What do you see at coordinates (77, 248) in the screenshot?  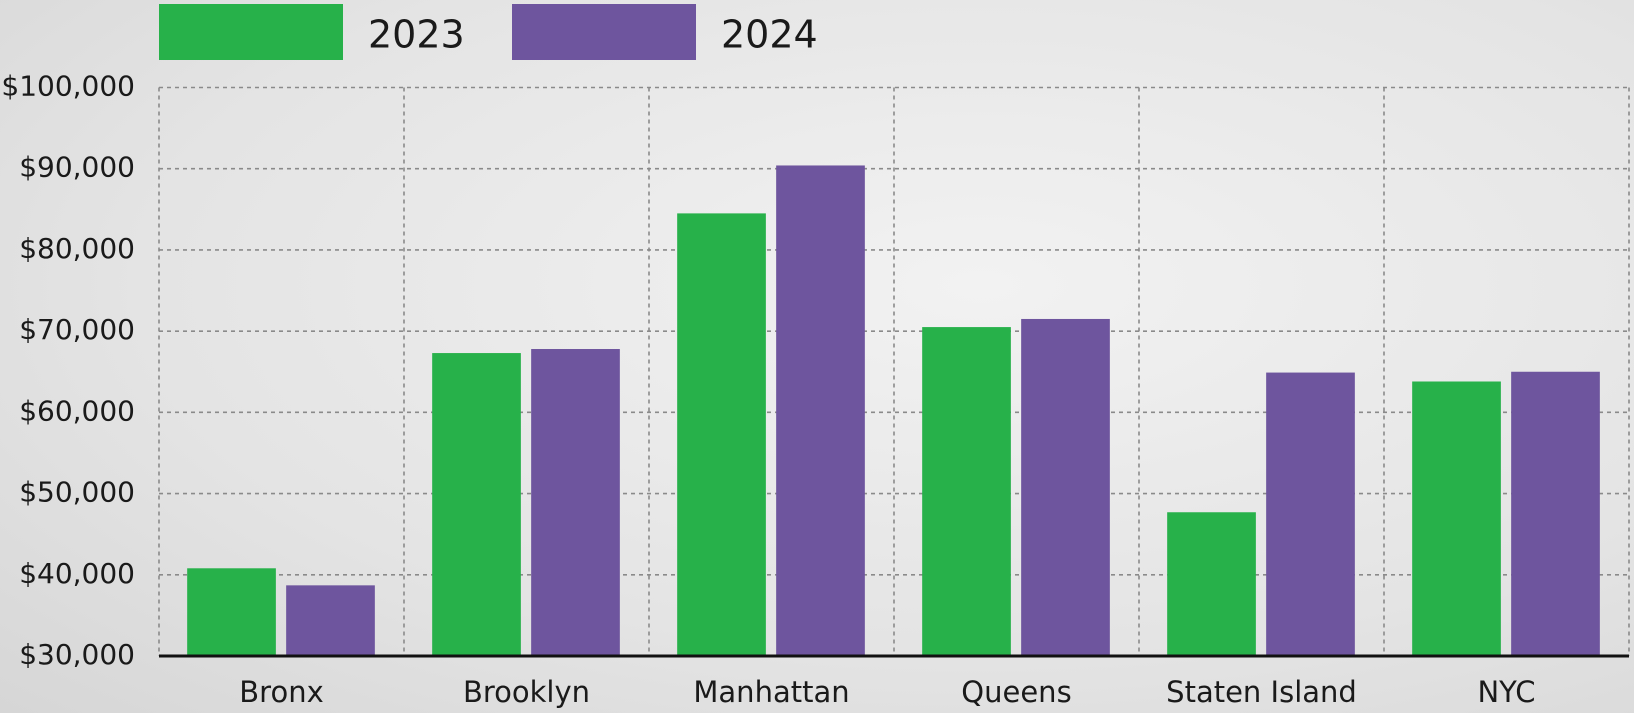 I see `y-tick-label: $80,000` at bounding box center [77, 248].